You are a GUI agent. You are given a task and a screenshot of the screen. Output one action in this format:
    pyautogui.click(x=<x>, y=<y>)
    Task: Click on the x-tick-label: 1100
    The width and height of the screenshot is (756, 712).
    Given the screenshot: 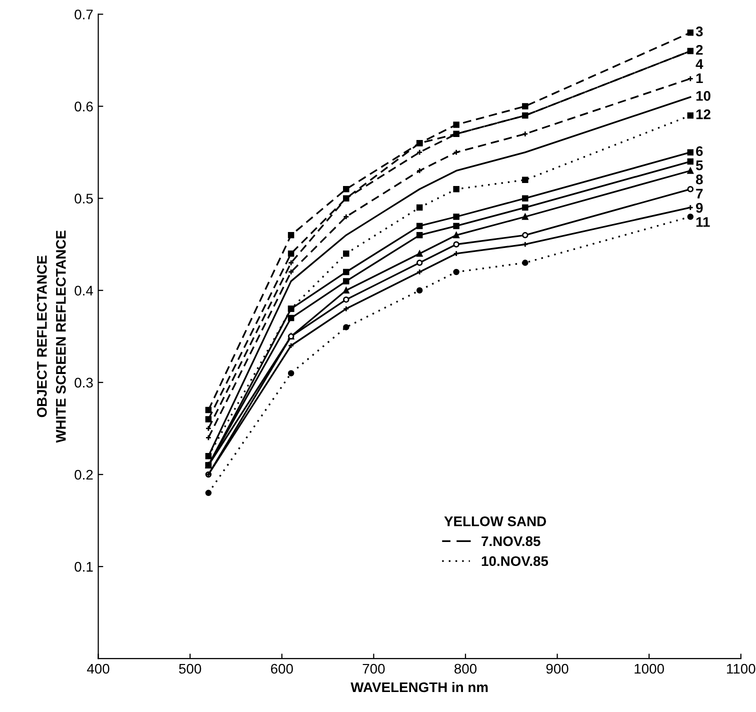 What is the action you would take?
    pyautogui.click(x=741, y=669)
    